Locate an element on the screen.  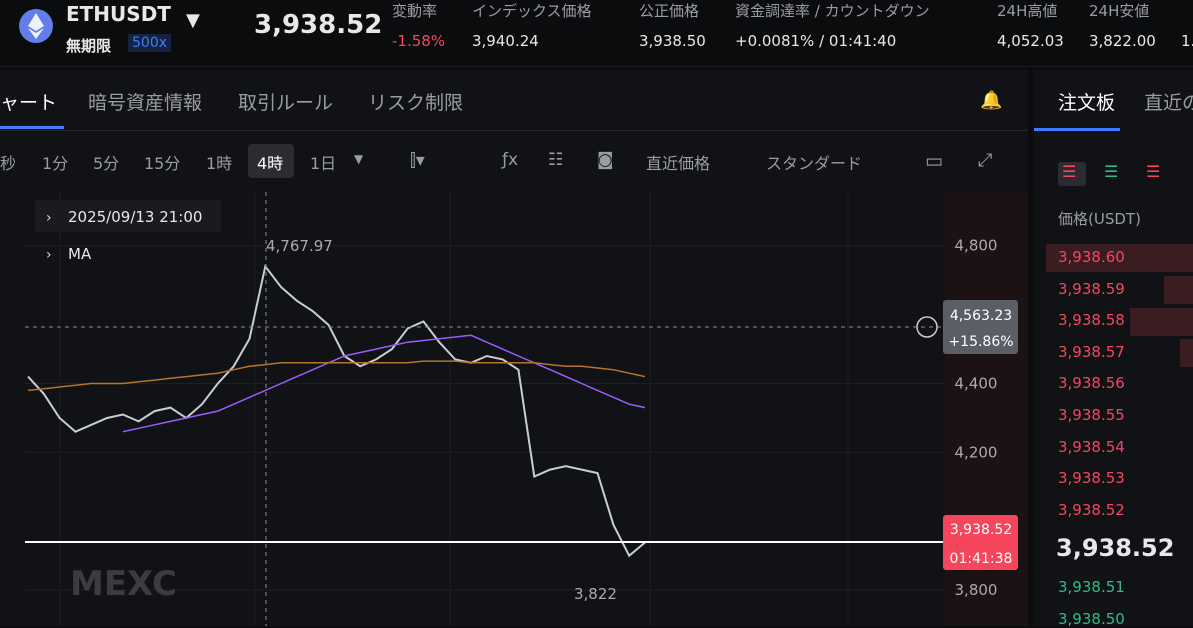
view-btn is located at coordinates (1072, 174).